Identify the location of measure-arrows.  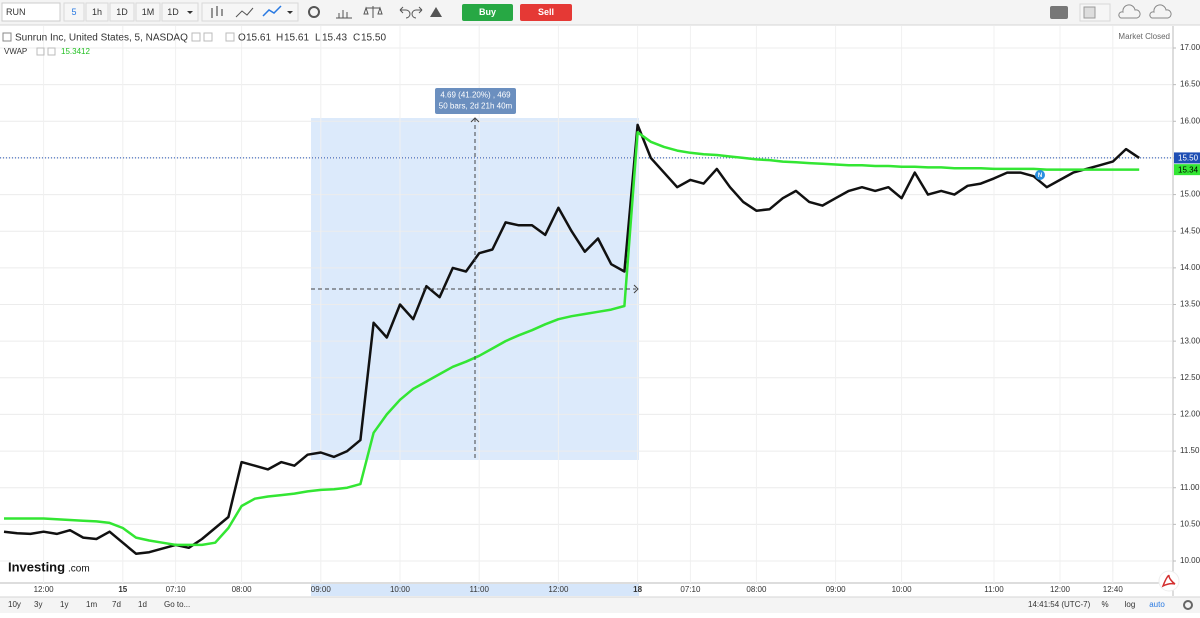
(554, 205).